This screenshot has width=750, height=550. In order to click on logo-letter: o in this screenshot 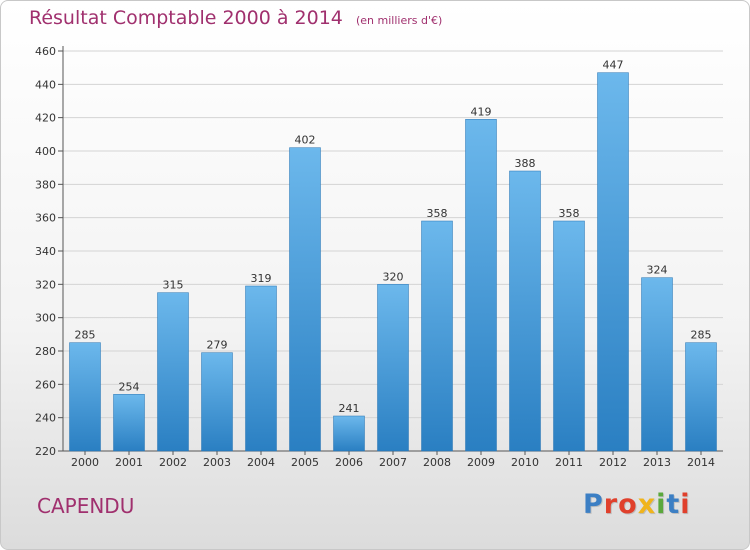, I will do `click(628, 504)`.